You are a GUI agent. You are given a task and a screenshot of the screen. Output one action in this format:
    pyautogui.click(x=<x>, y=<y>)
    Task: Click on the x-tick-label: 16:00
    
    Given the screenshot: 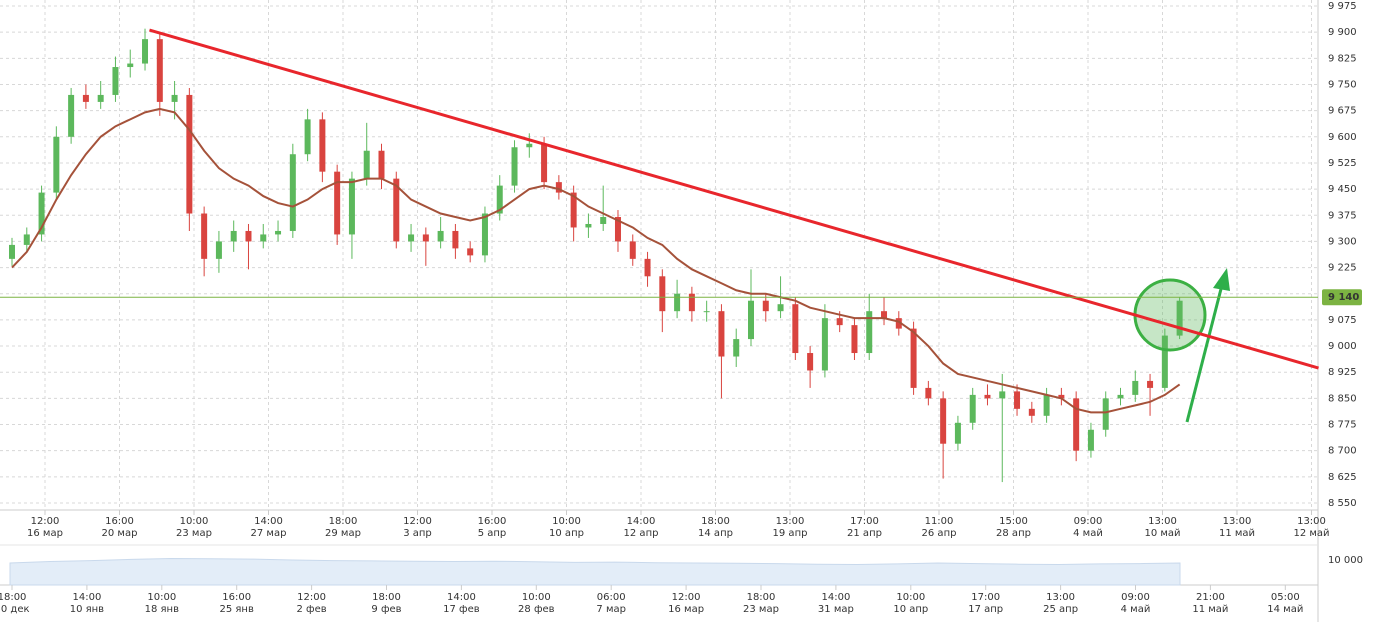 What is the action you would take?
    pyautogui.click(x=492, y=521)
    